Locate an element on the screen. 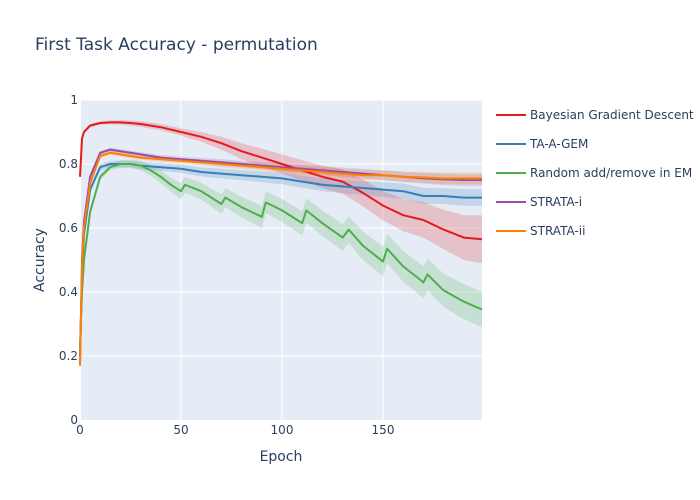 The width and height of the screenshot is (700, 500). legend-item: Random add/remove in EM is located at coordinates (594, 173).